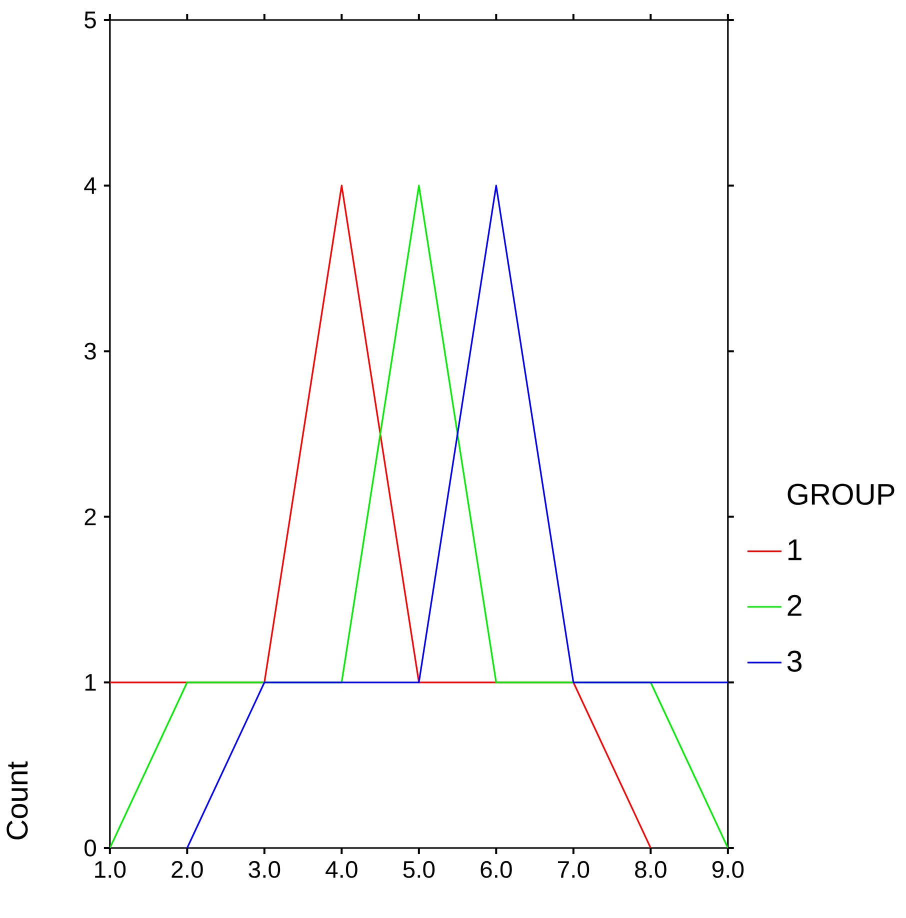  What do you see at coordinates (650, 869) in the screenshot?
I see `x-tick-label: 8.0` at bounding box center [650, 869].